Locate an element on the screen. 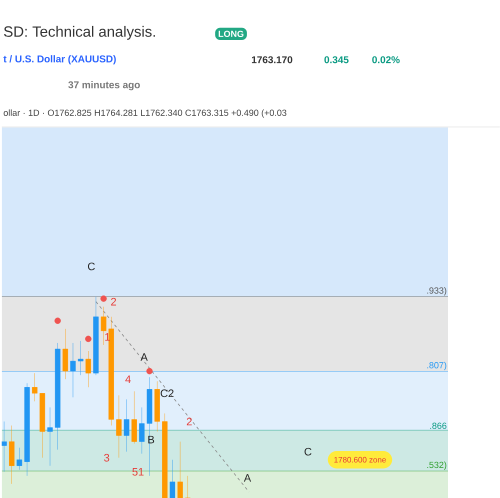  chart-title: SD: Technical analysis. is located at coordinates (79, 33).